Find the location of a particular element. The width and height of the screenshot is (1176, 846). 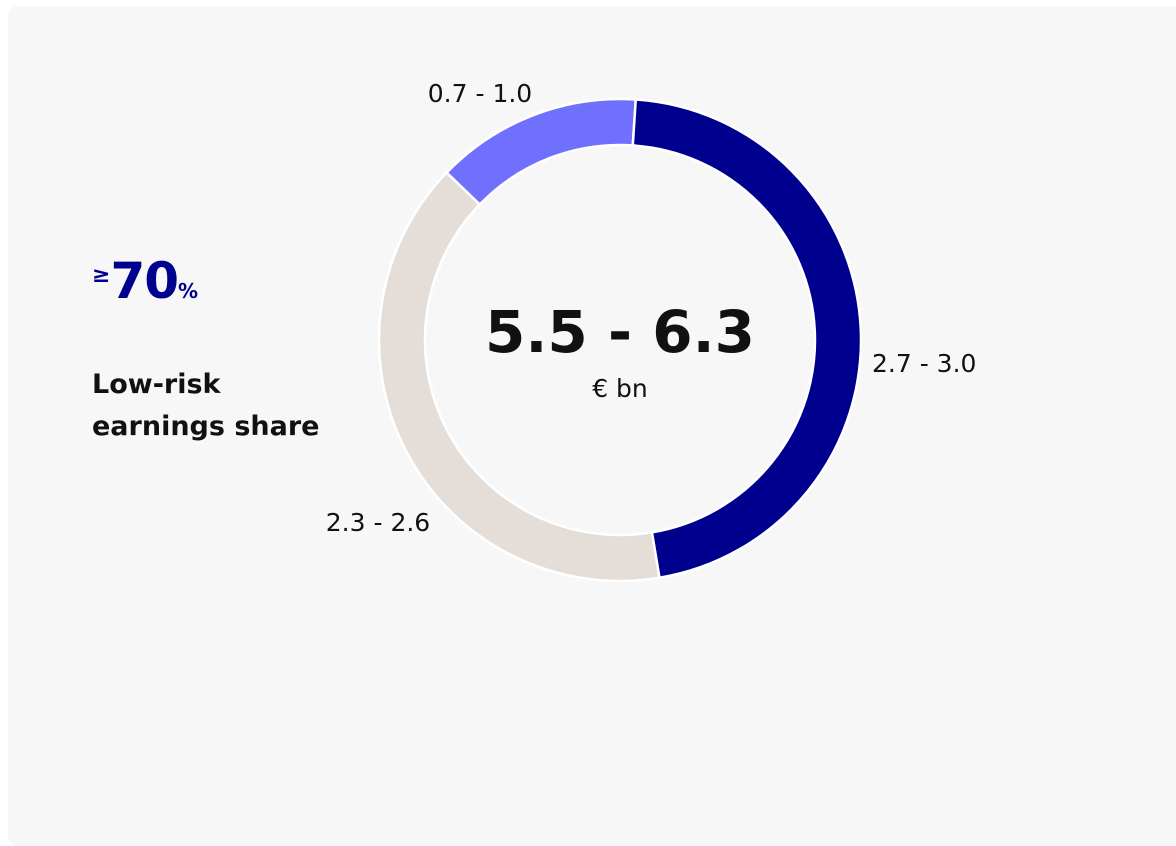

segment-label: 2.3 - 2.6 is located at coordinates (378, 522).